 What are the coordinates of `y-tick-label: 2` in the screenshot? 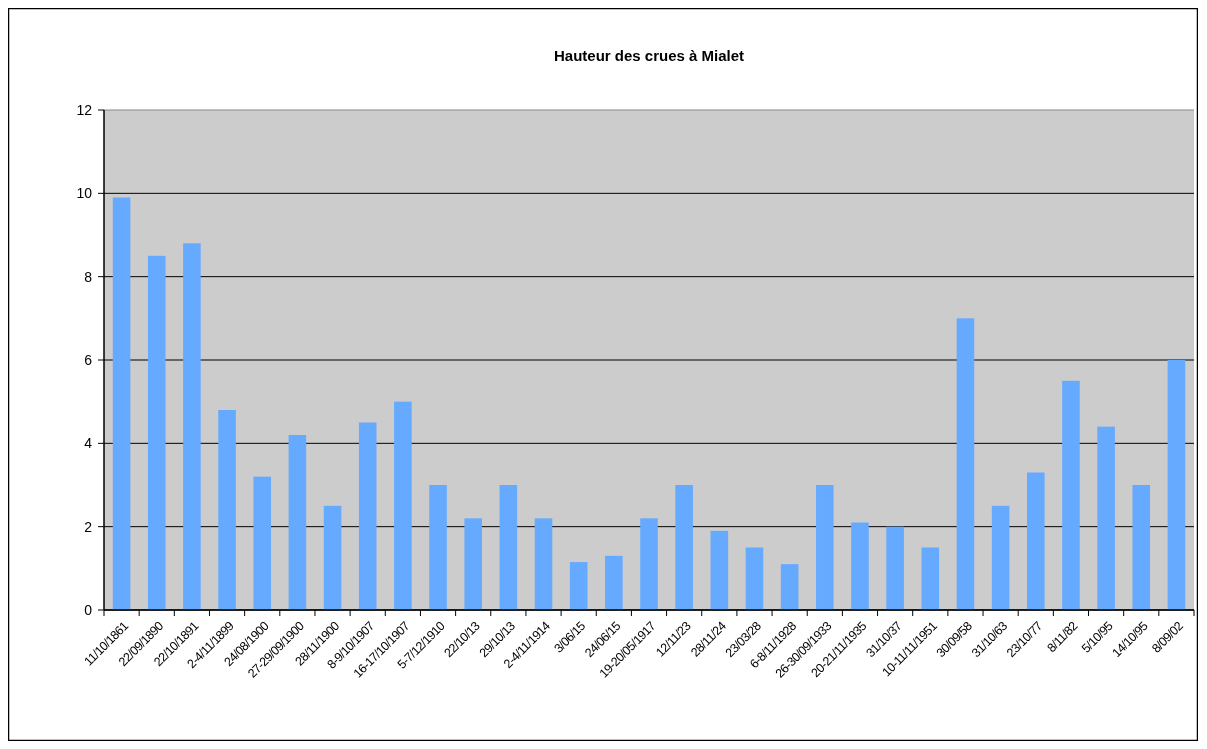 It's located at (88, 526).